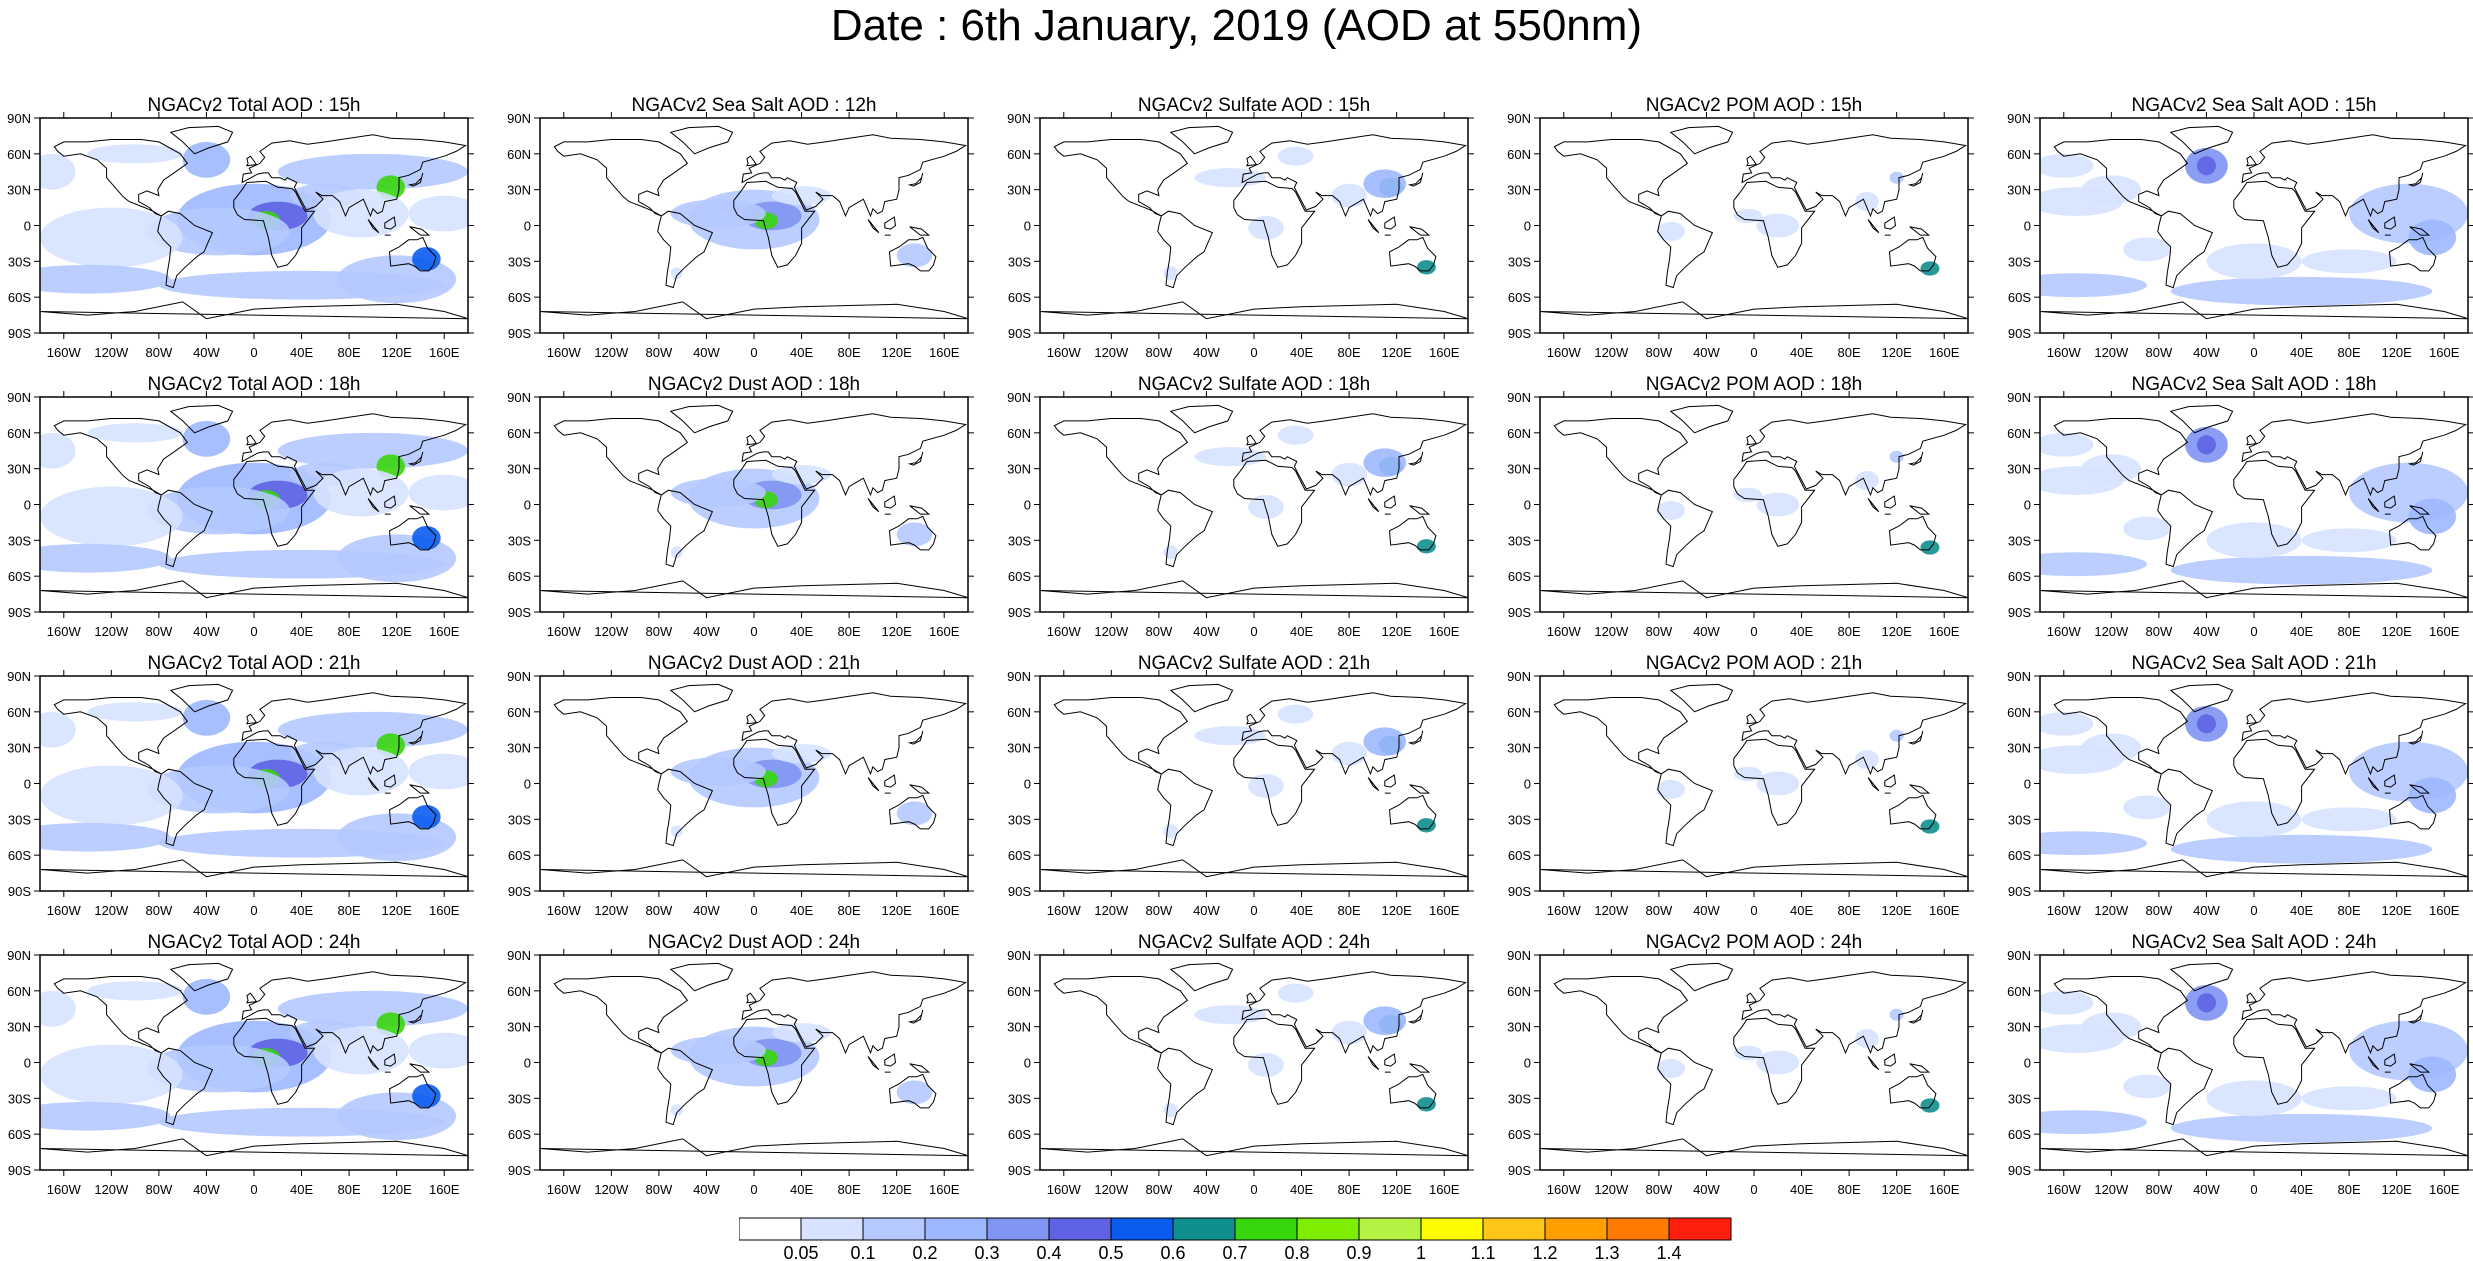 This screenshot has height=1261, width=2473. I want to click on panel-title: NGACv2 Total AOD : 15h, so click(254, 105).